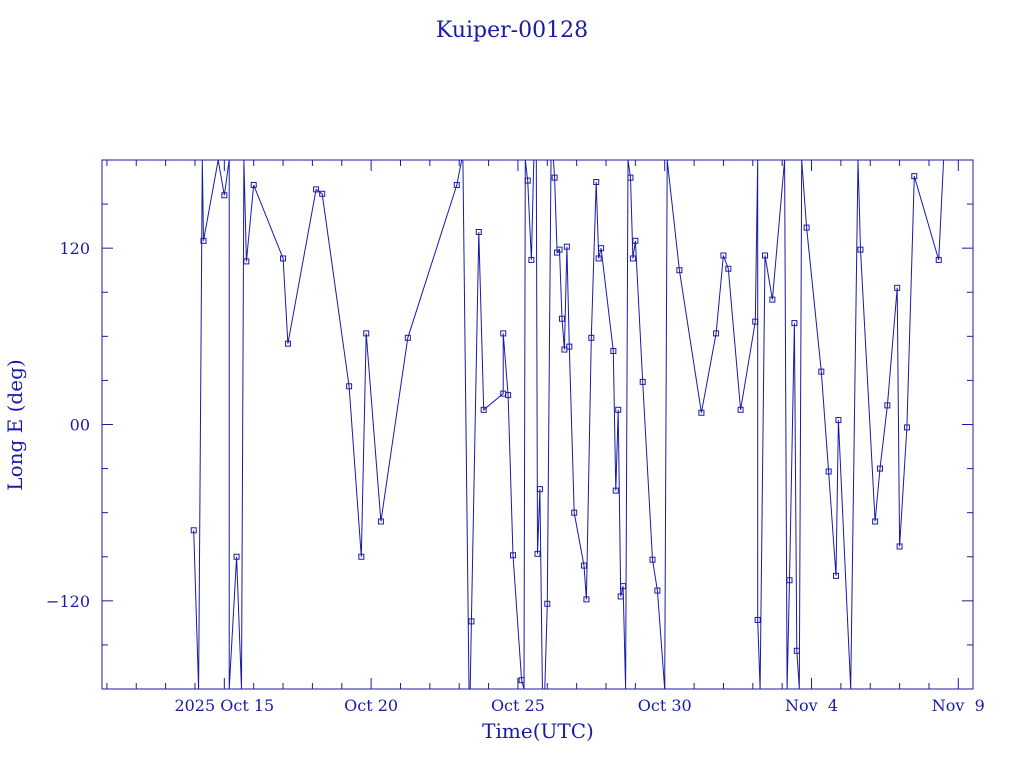 The width and height of the screenshot is (1024, 768). I want to click on y-axis-label-text: Long E (deg), so click(15, 424).